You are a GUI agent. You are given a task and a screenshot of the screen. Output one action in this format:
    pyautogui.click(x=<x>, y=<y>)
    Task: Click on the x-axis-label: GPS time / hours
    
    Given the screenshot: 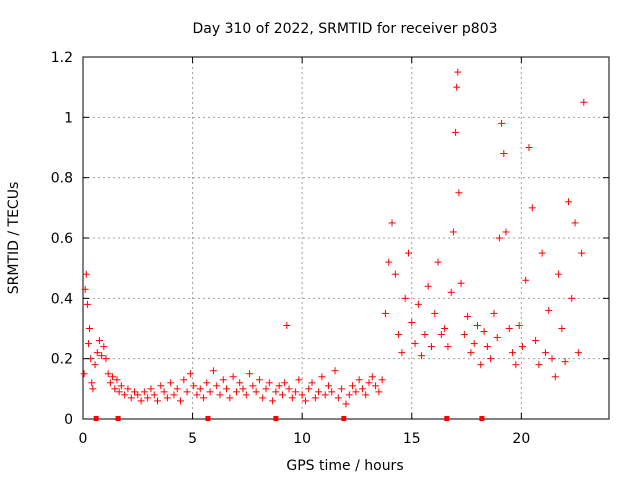 What is the action you would take?
    pyautogui.click(x=344, y=466)
    